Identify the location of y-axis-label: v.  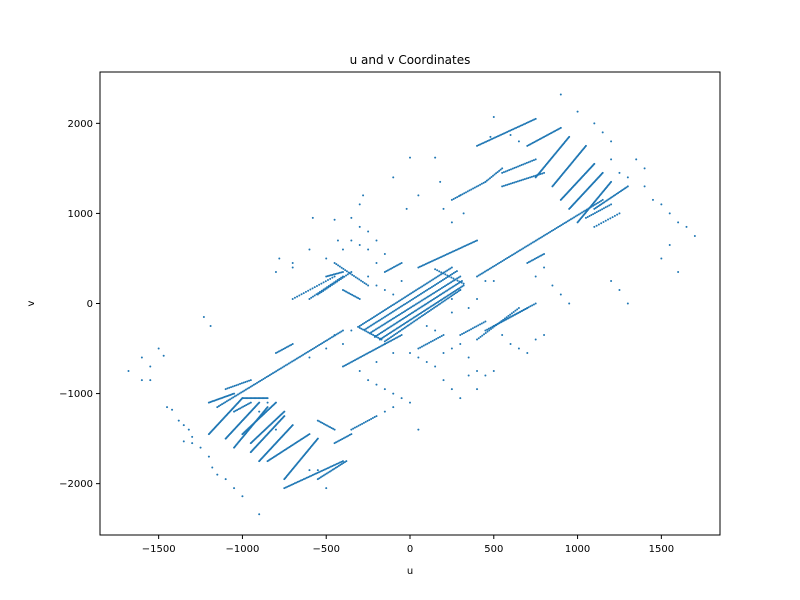
(31, 303).